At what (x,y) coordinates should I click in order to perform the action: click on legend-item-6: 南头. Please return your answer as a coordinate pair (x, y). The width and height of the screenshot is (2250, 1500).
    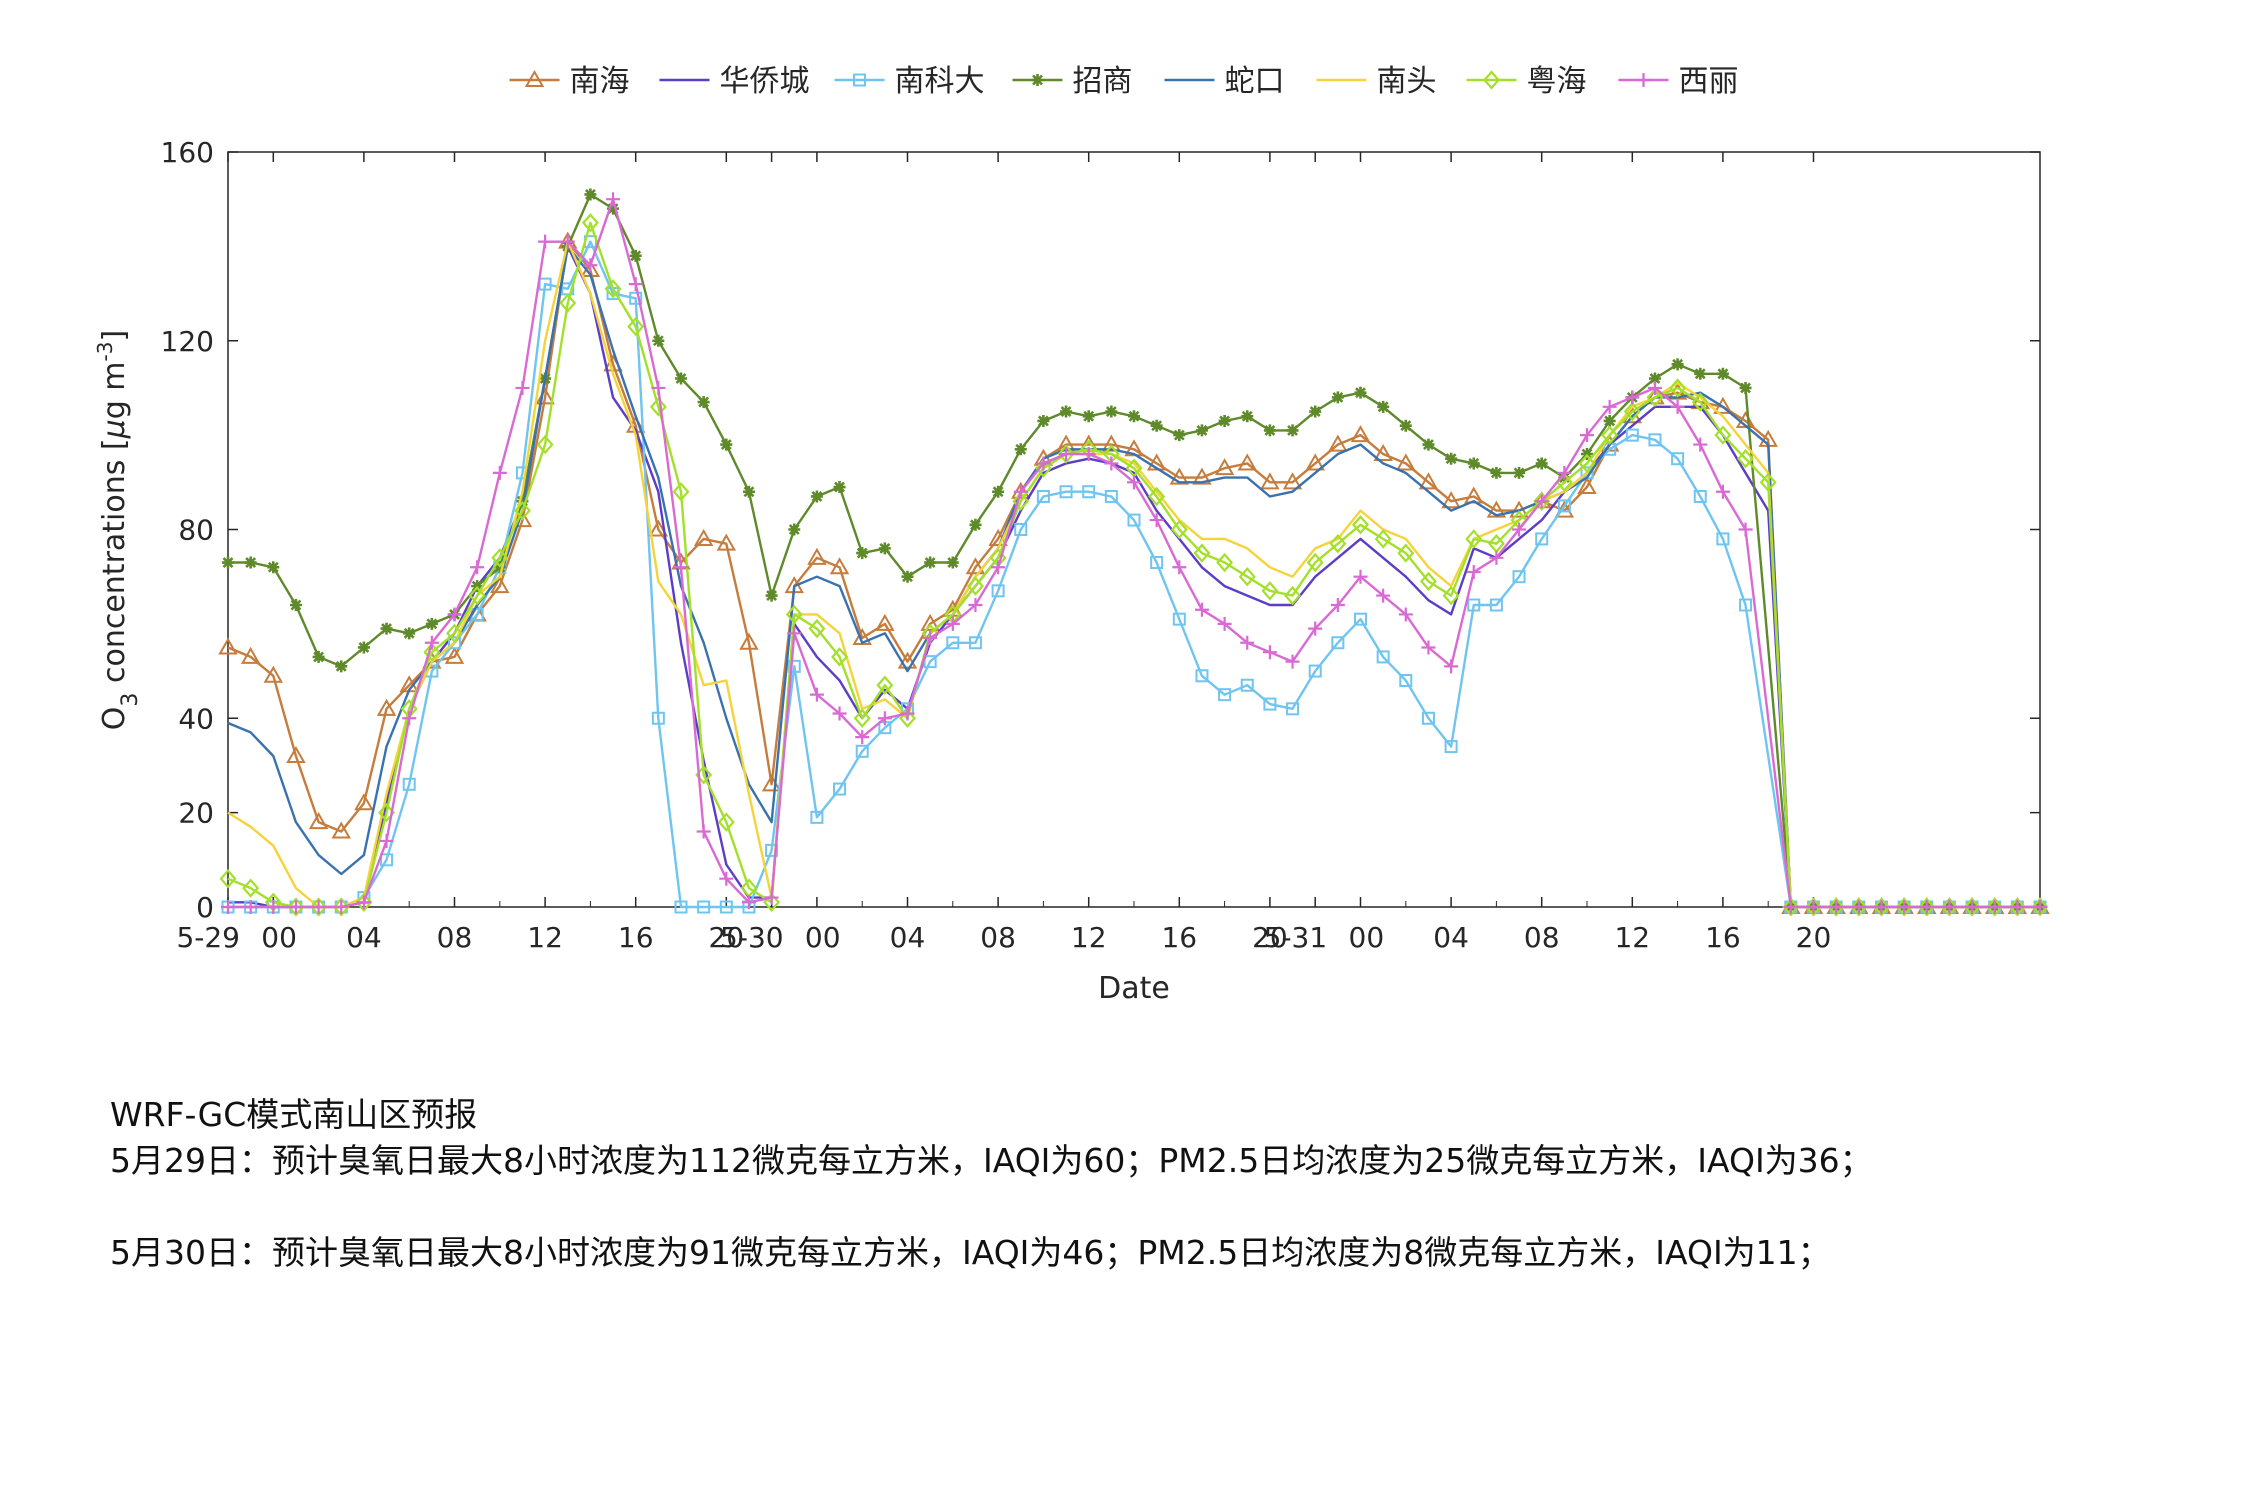
    Looking at the image, I should click on (1376, 81).